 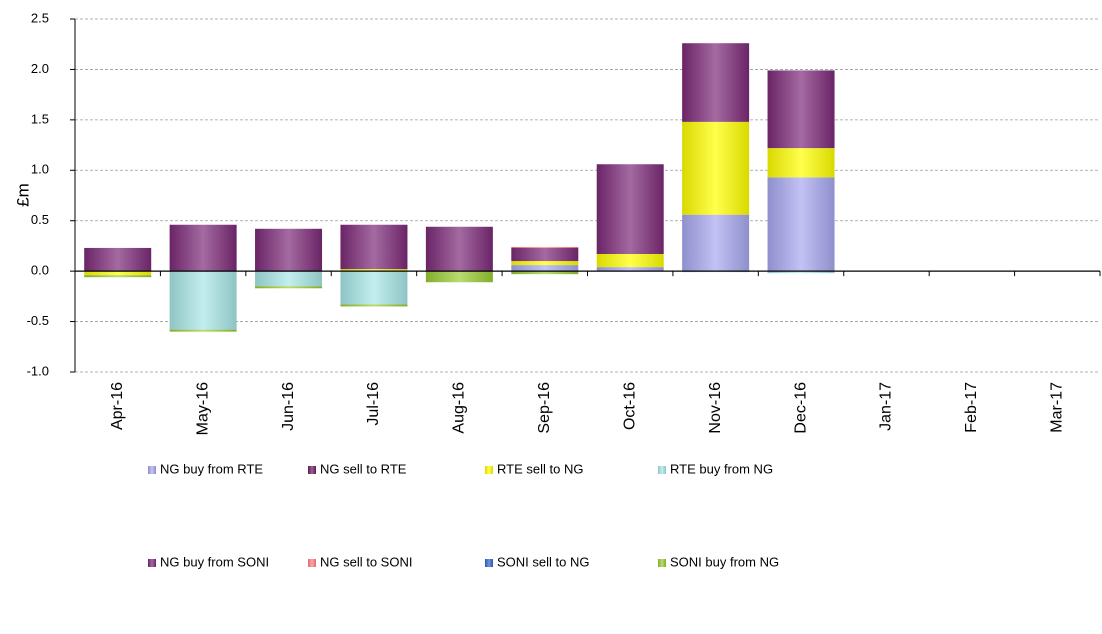 What do you see at coordinates (22, 195) in the screenshot?
I see `y-axis-label: £m` at bounding box center [22, 195].